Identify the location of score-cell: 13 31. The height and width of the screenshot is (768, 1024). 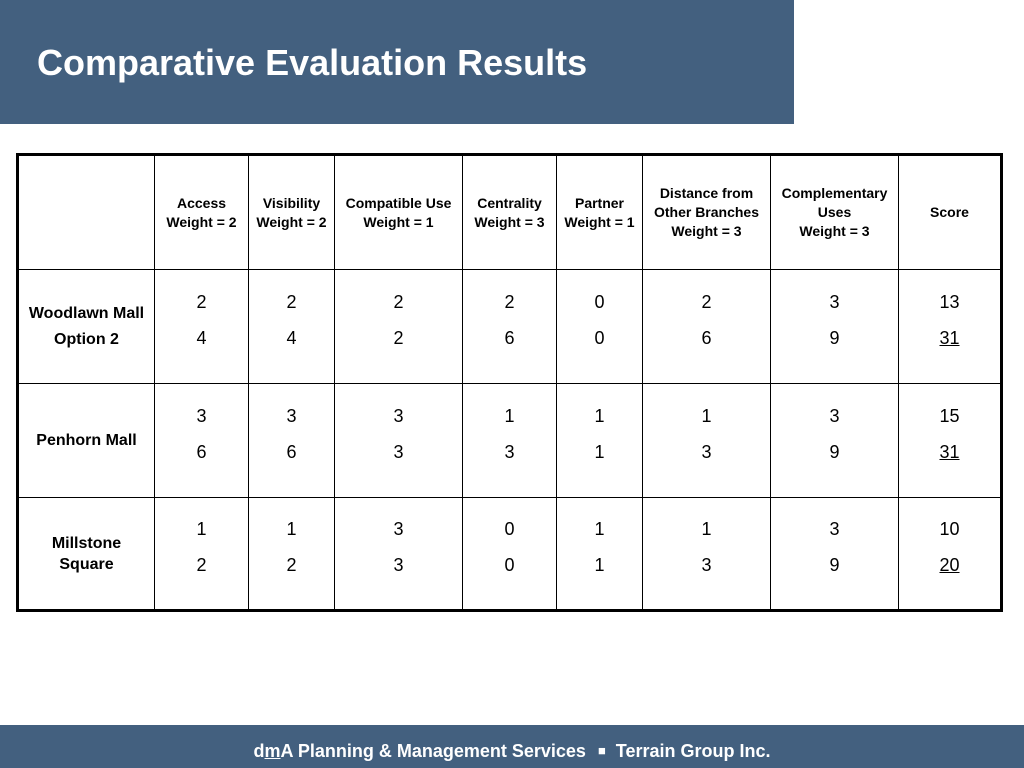
(950, 326).